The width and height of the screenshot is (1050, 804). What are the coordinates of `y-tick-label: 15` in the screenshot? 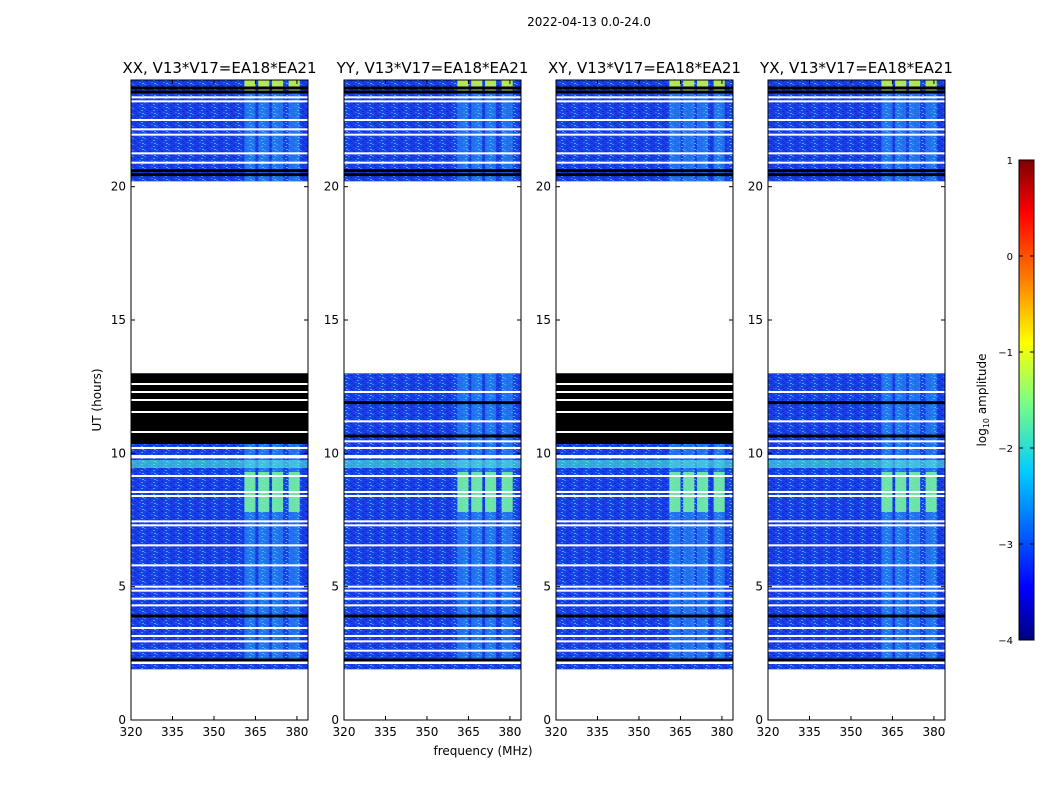 It's located at (118, 320).